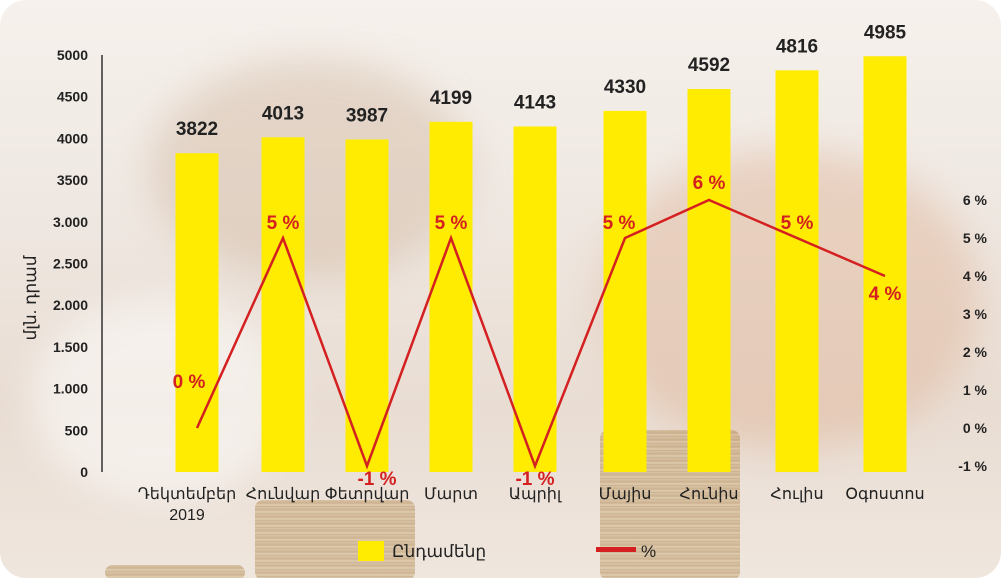  Describe the element at coordinates (367, 494) in the screenshot. I see `x-tick-label: Փետրվար` at that location.